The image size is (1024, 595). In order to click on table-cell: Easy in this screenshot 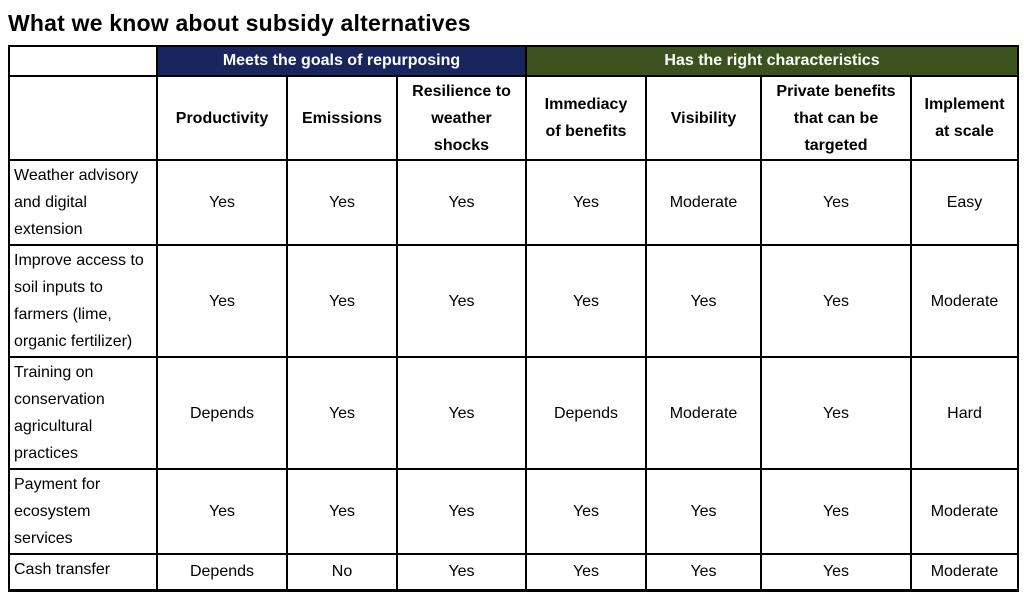, I will do `click(964, 202)`.